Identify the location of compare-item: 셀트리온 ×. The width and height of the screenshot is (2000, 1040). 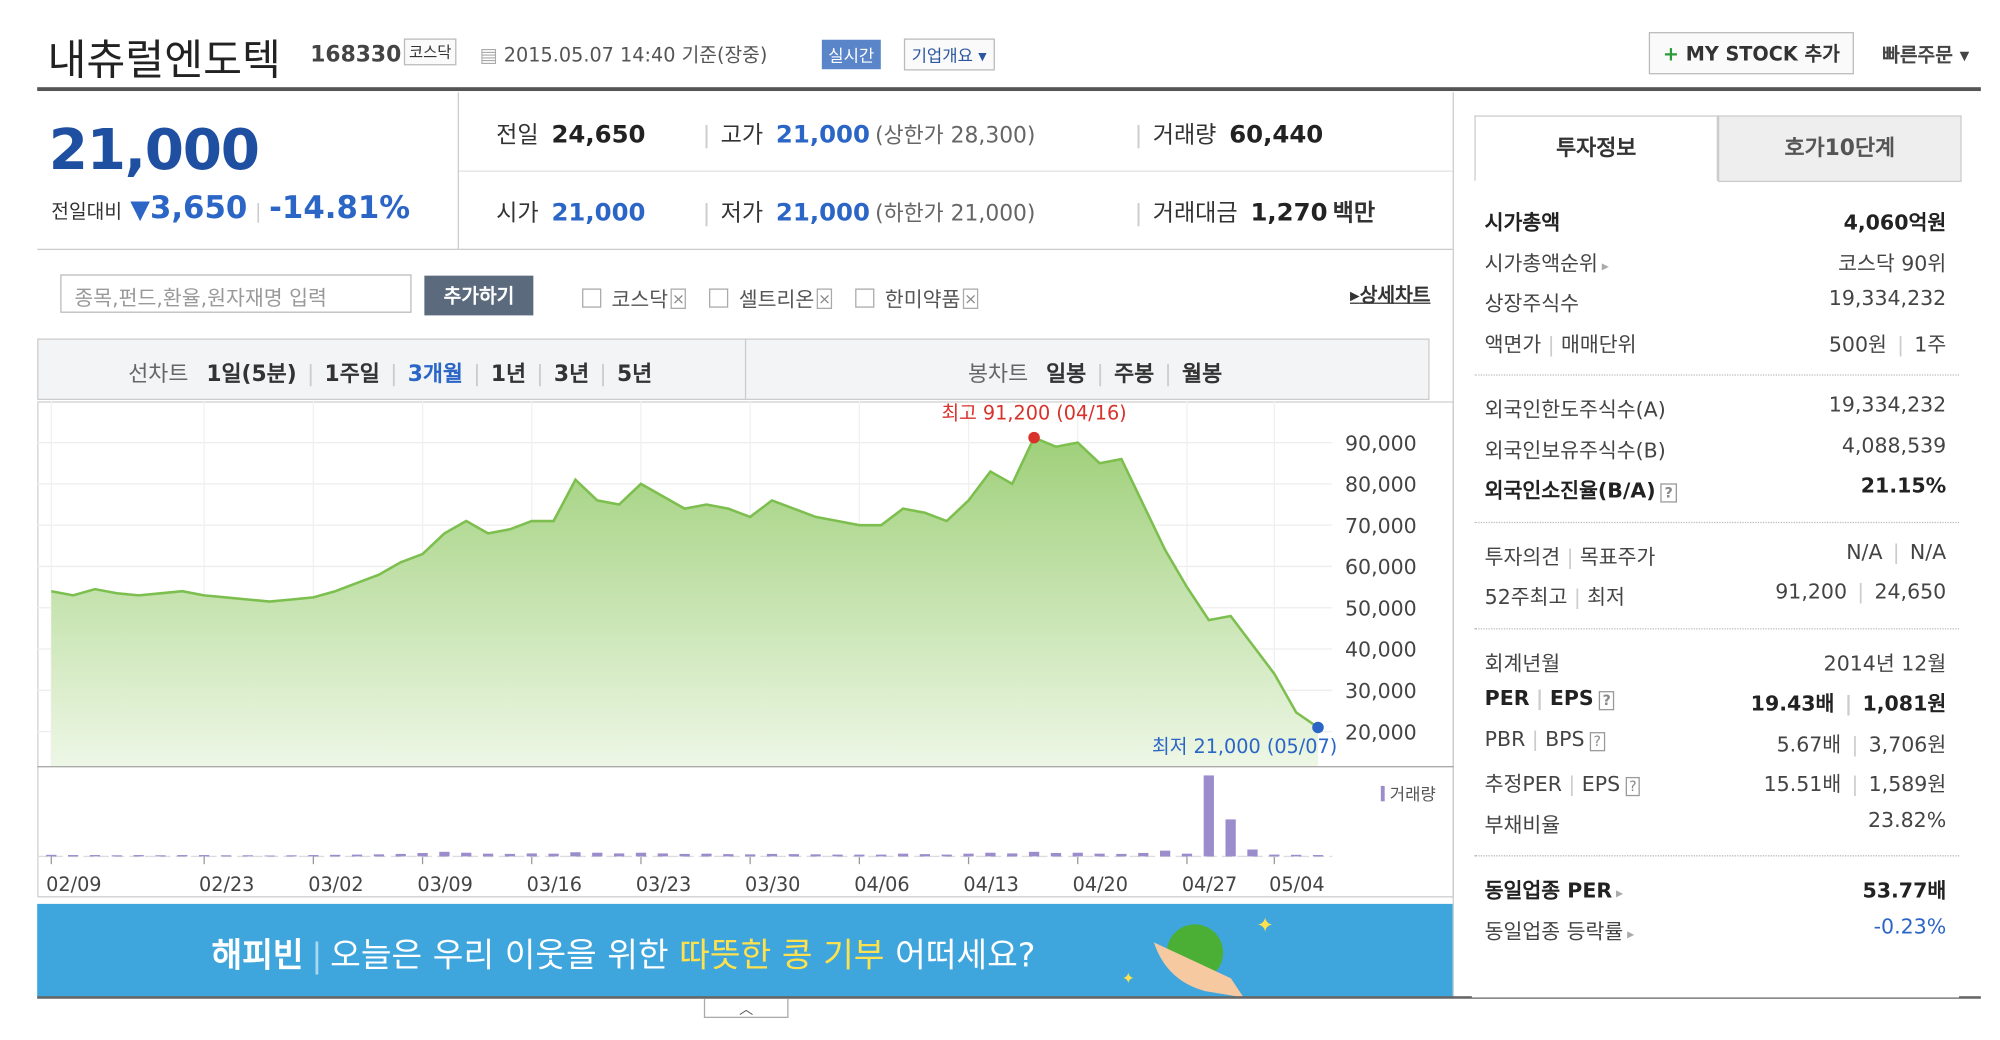
(771, 297).